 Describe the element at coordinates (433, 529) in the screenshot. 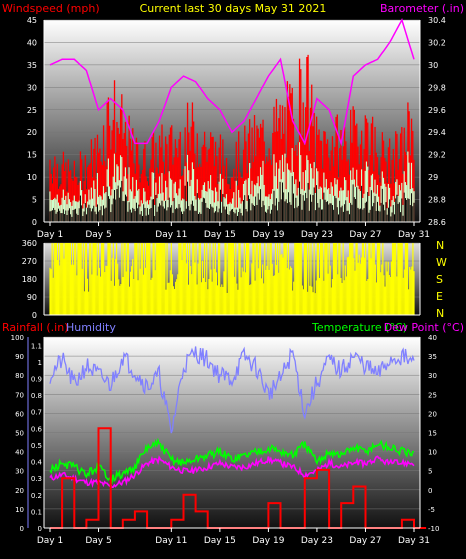

I see `p3-temp-tick-label: -10` at that location.